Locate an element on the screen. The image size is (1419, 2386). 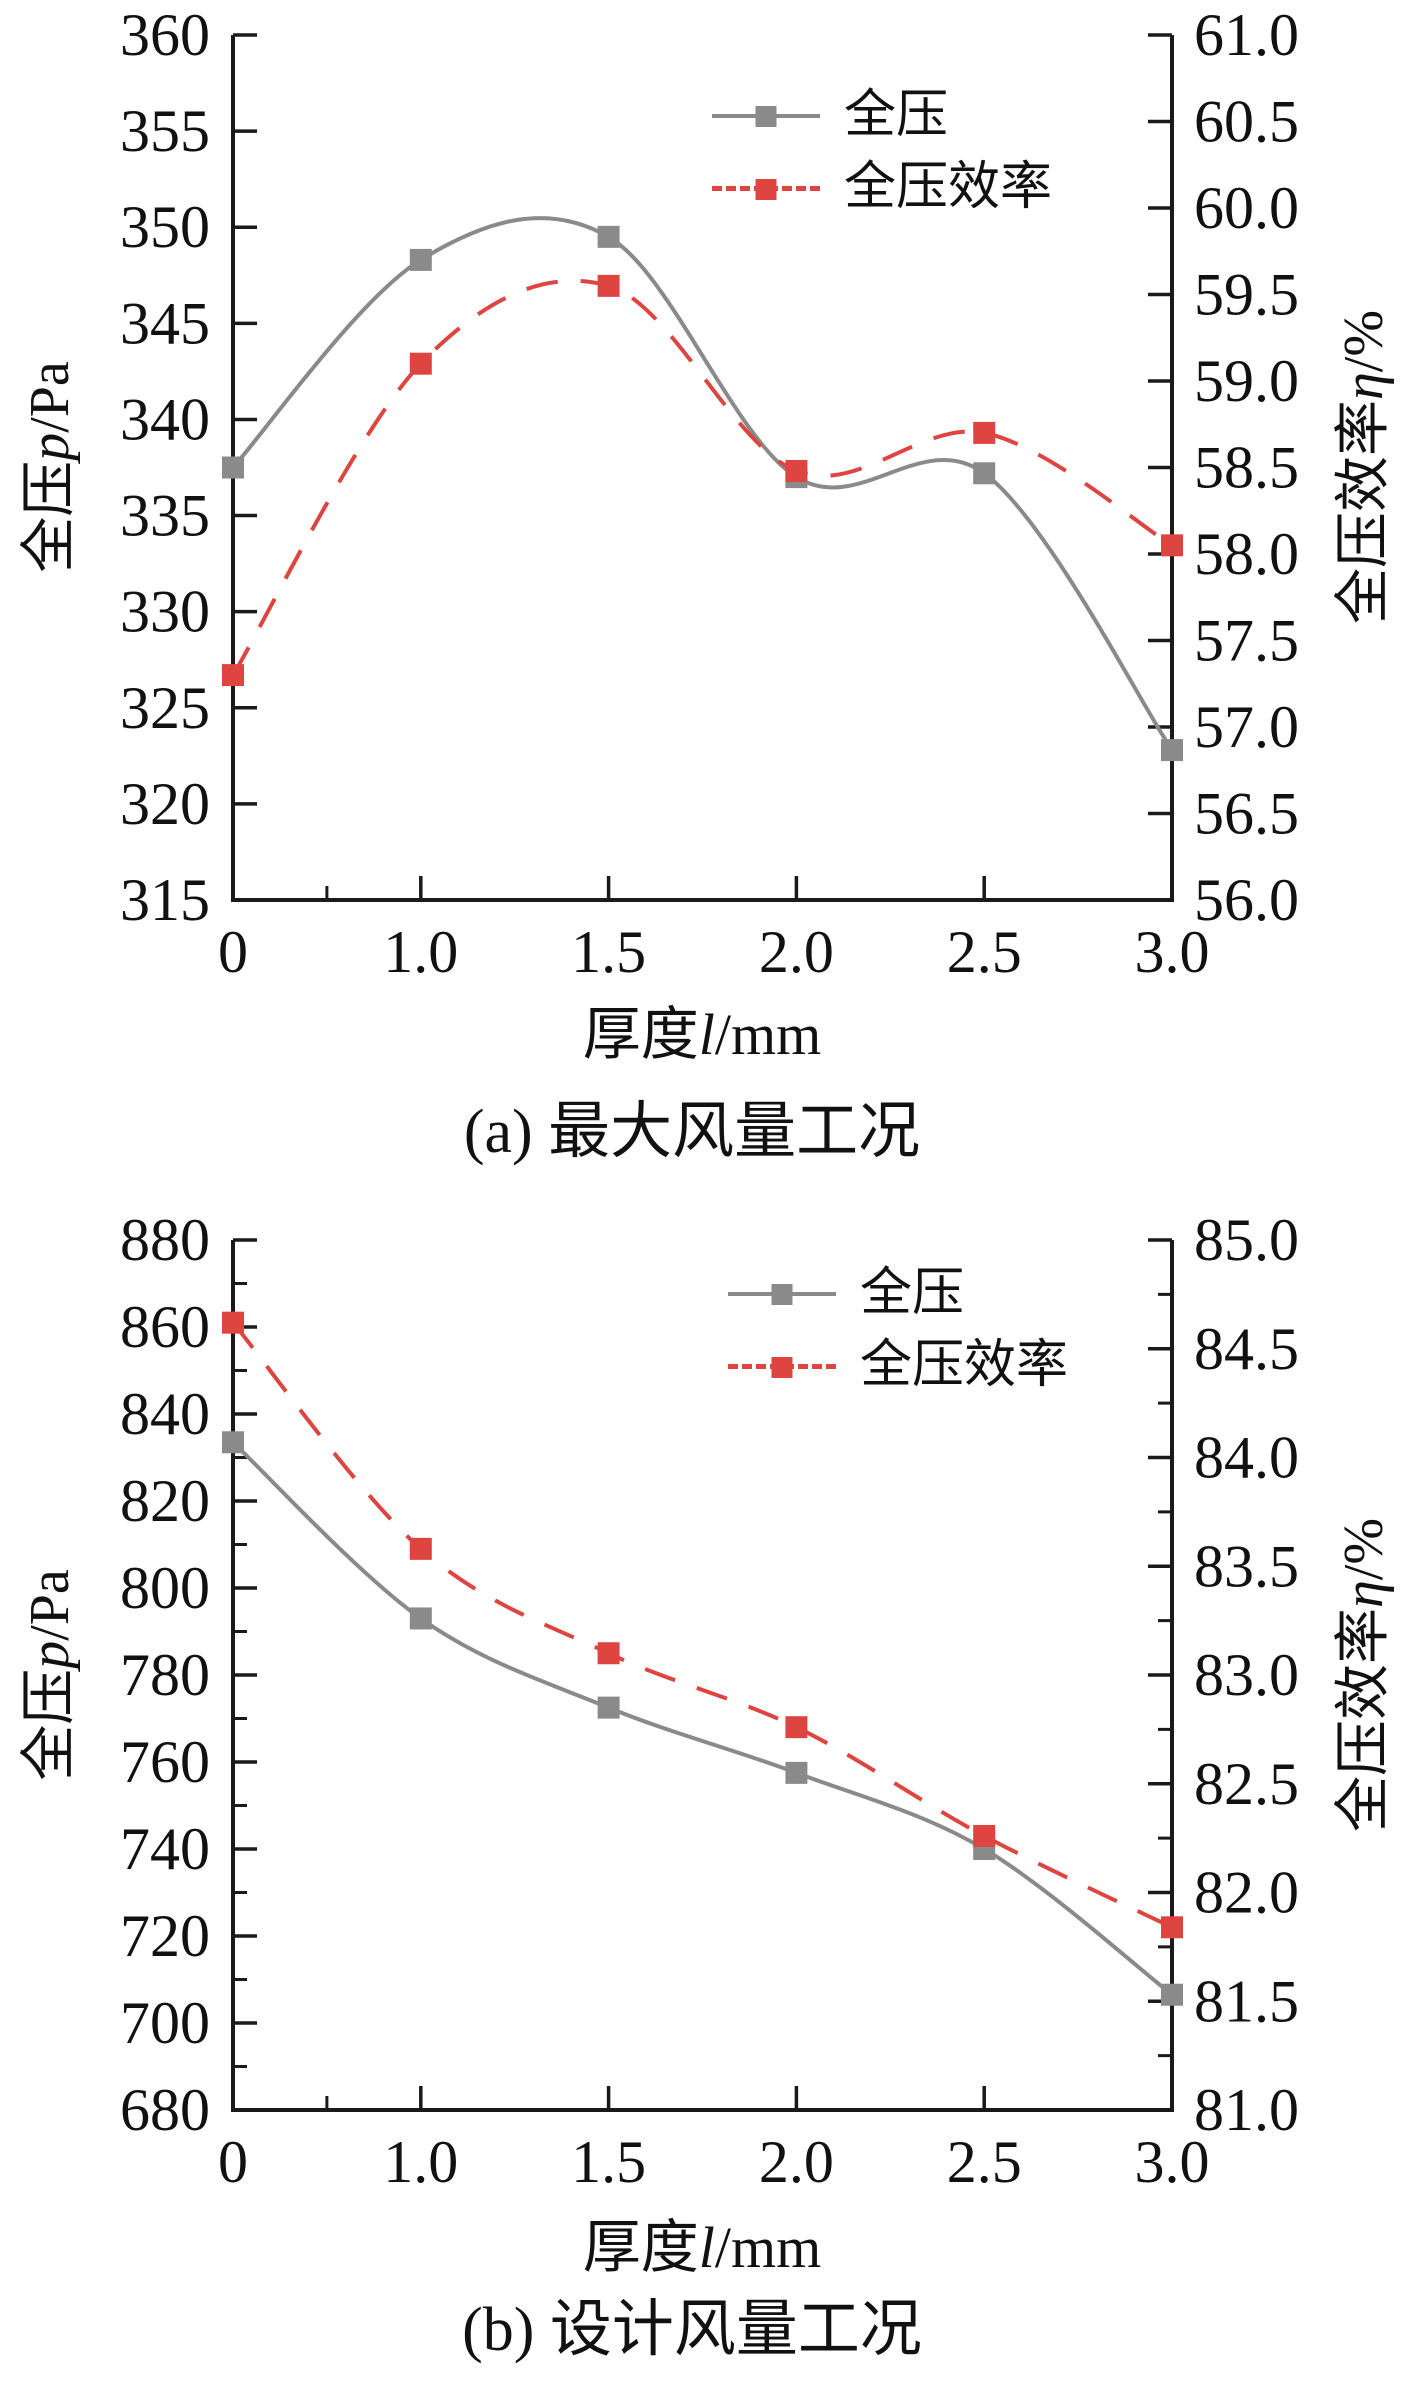
right_axis-tick-label: 84.5 is located at coordinates (1246, 1349).